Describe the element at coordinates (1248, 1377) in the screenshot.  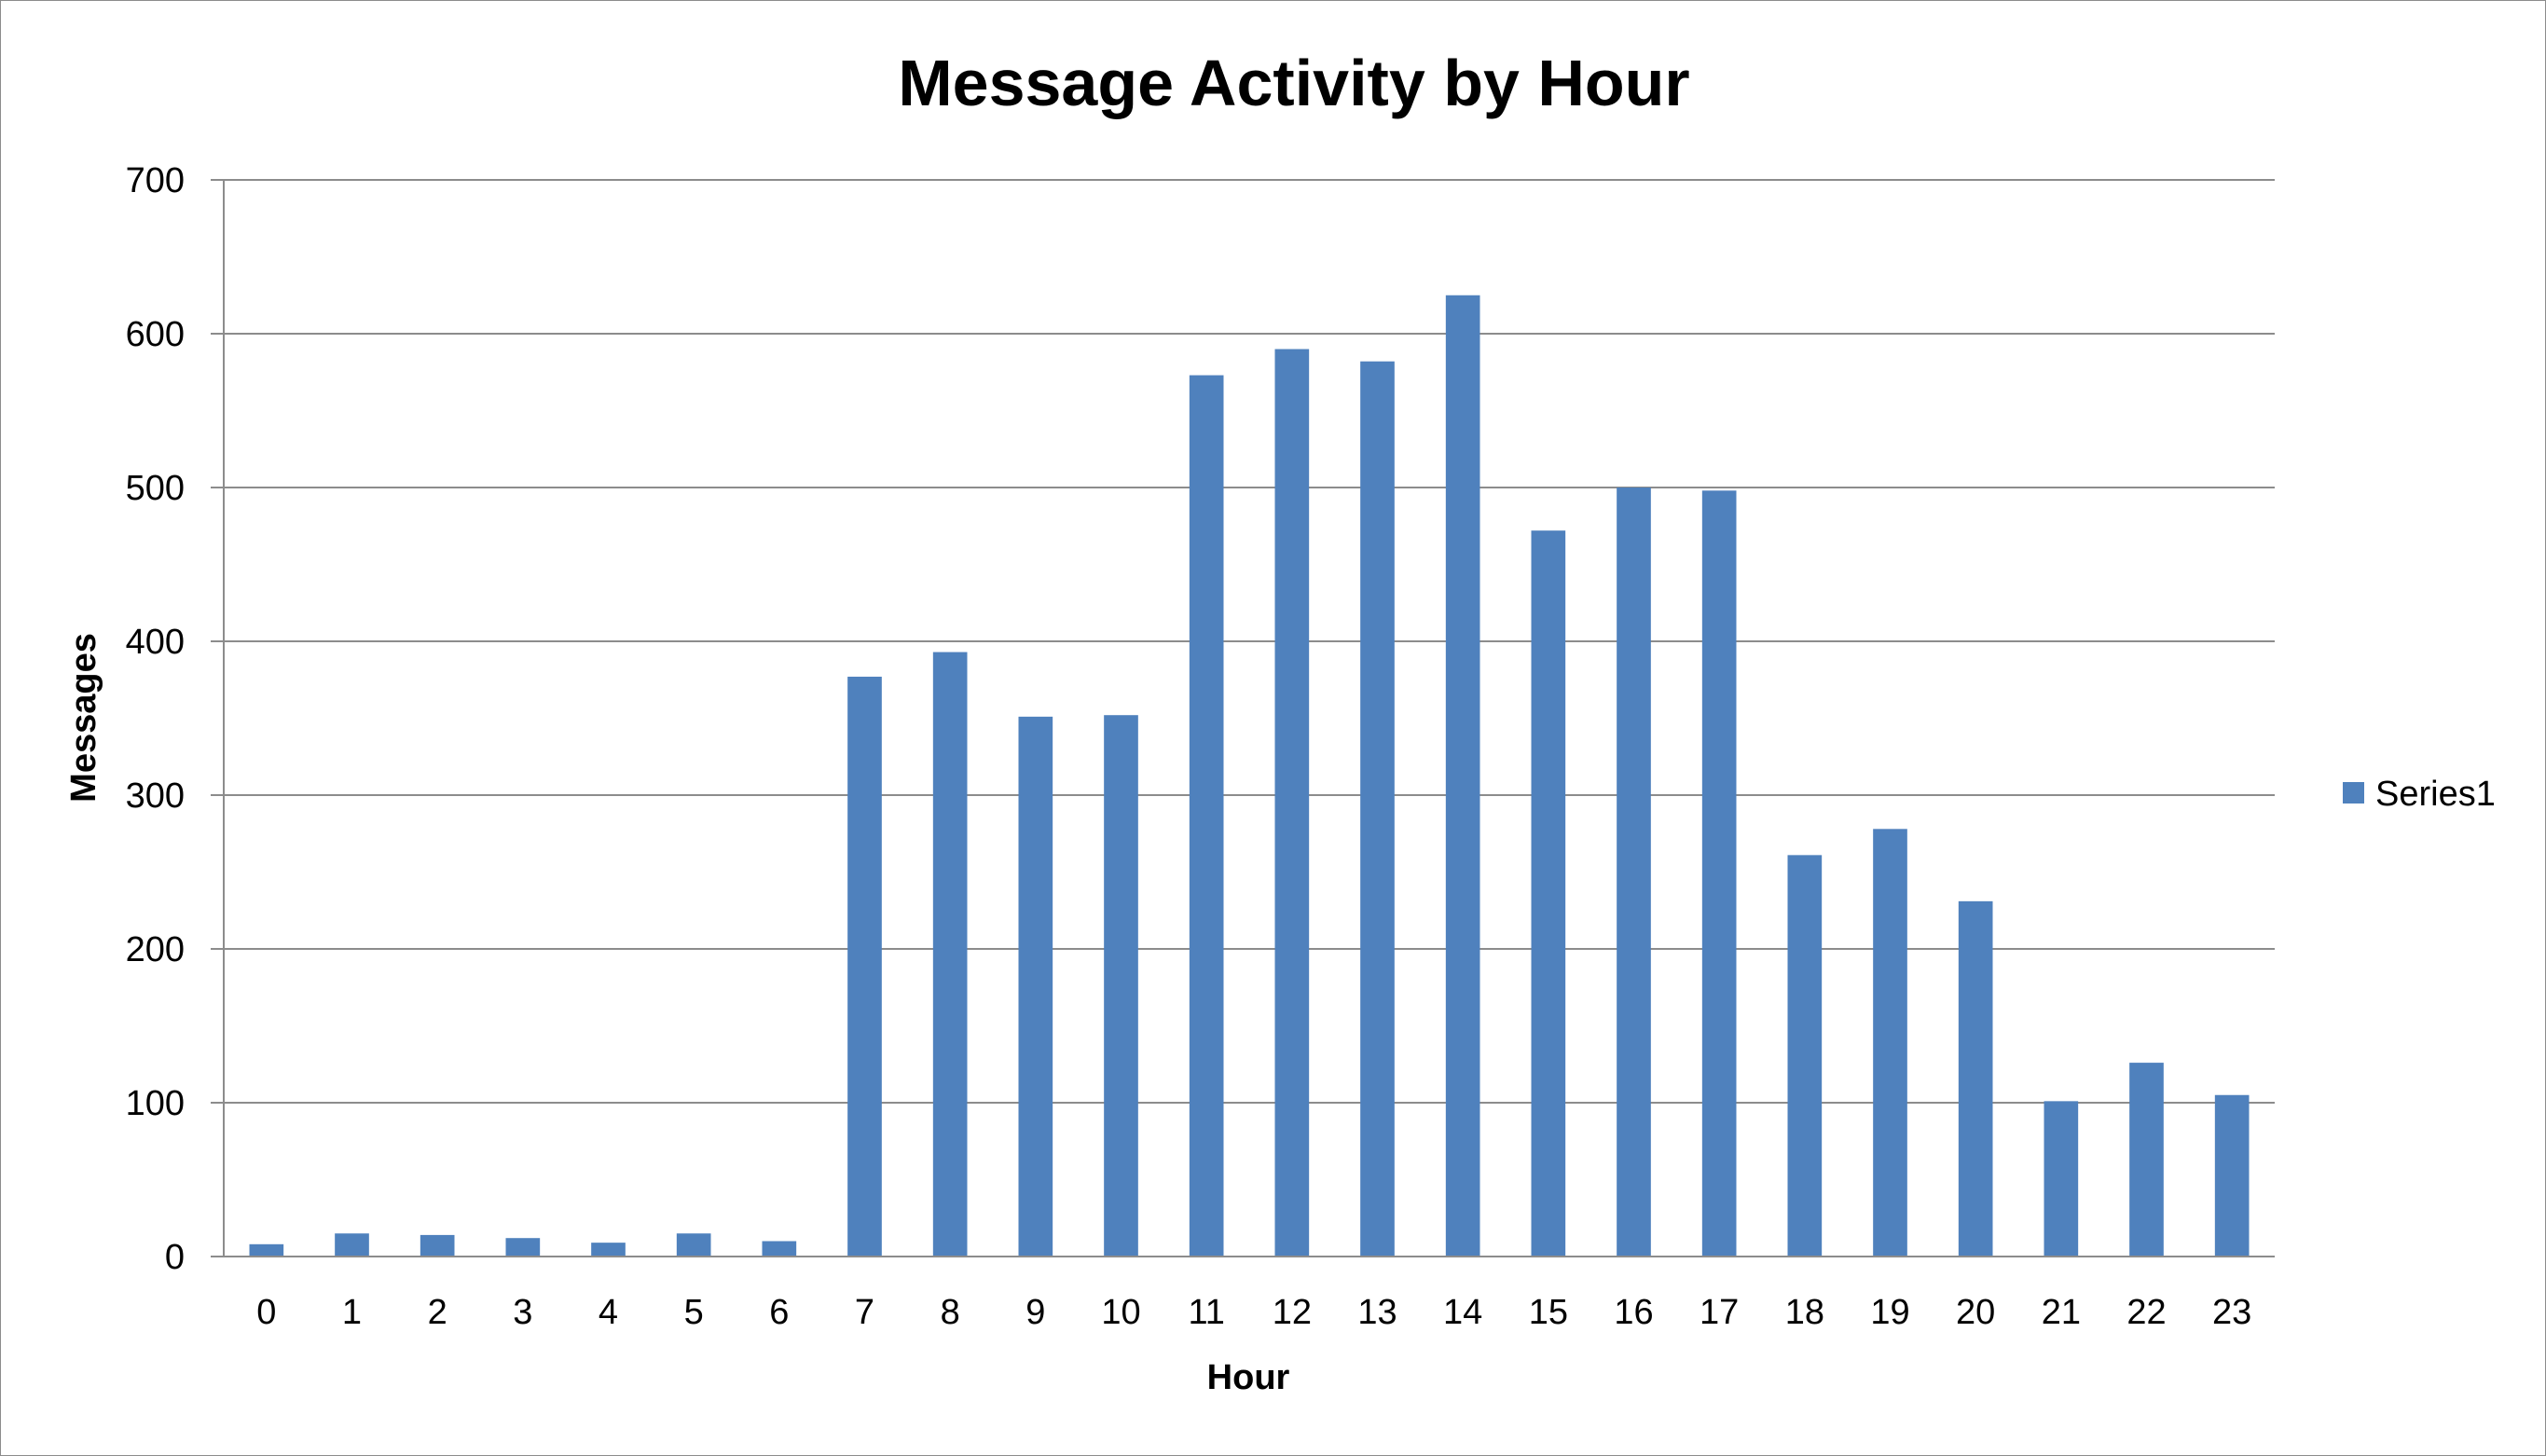
I see `x-axis-title: Hour` at that location.